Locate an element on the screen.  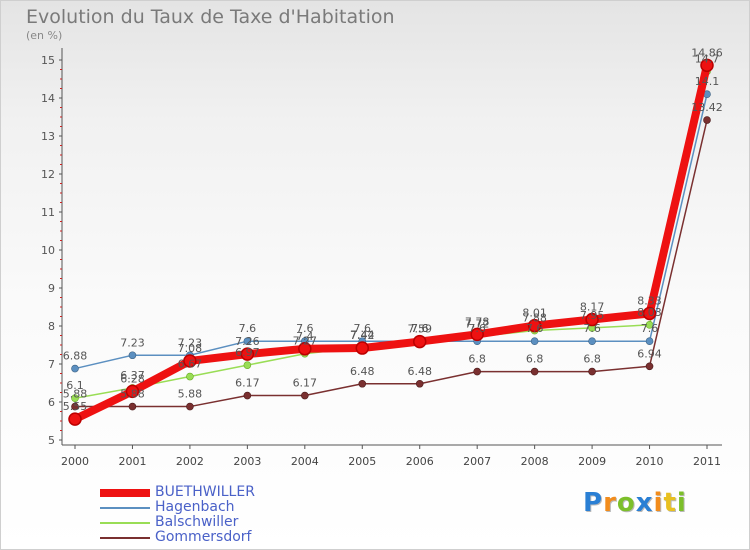
legend-label: Hagenbach is located at coordinates (195, 507).